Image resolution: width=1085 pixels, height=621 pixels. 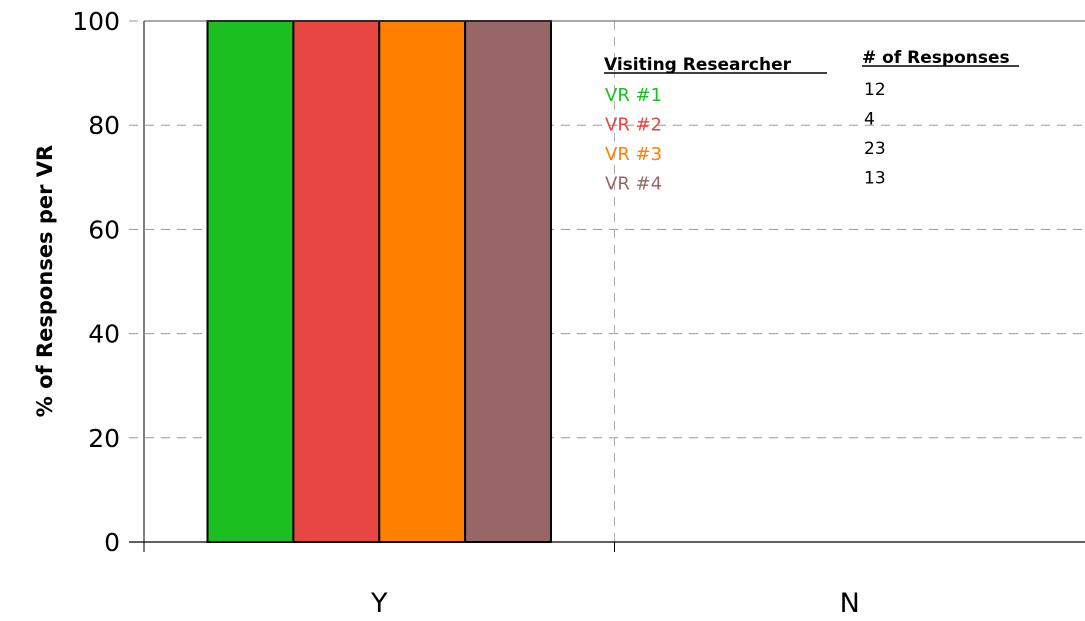 What do you see at coordinates (633, 154) in the screenshot?
I see `legend-item-vr3: VR #3` at bounding box center [633, 154].